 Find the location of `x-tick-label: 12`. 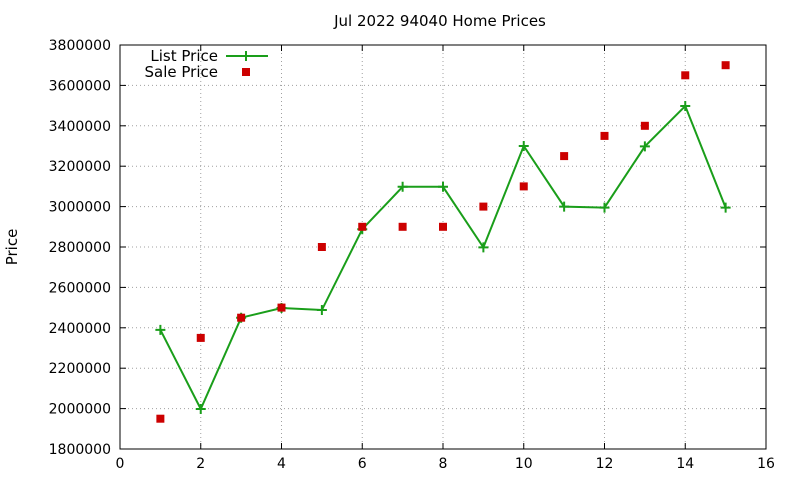

x-tick-label: 12 is located at coordinates (605, 464).